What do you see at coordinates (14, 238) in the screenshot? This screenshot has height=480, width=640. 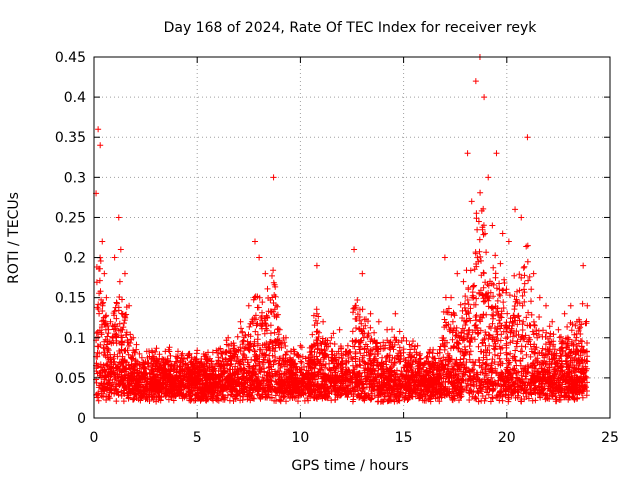 I see `y-axis-label: ROTI / TECUs` at bounding box center [14, 238].